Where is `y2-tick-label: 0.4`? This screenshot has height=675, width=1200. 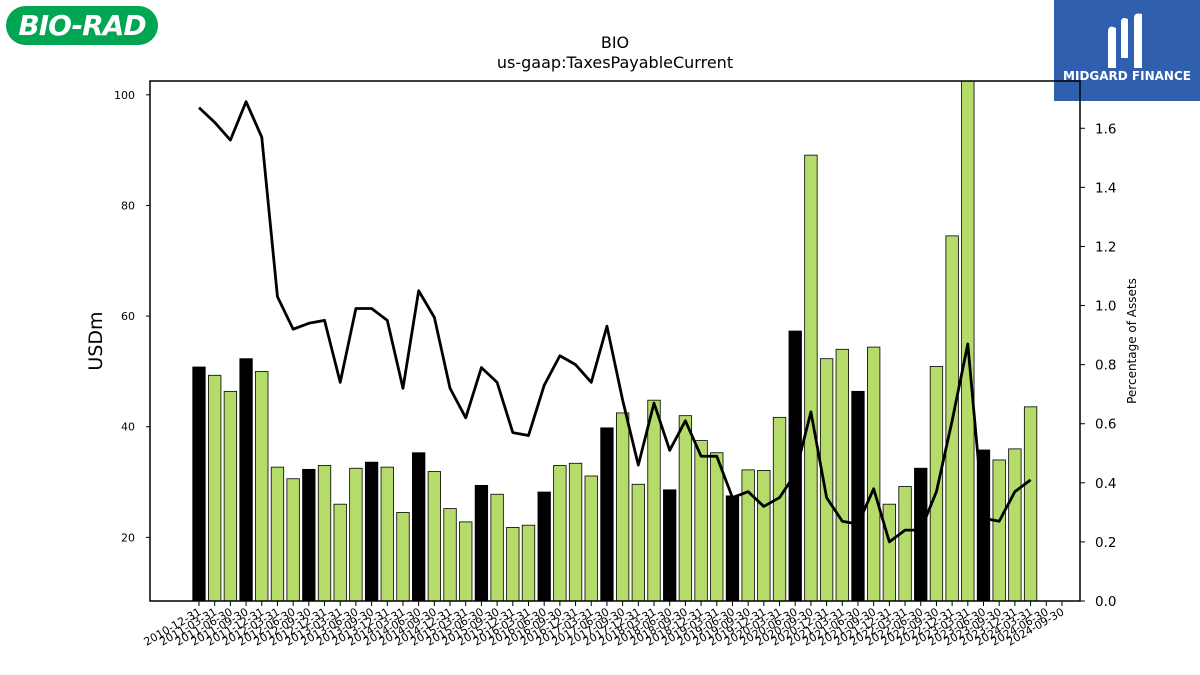 y2-tick-label: 0.4 is located at coordinates (1105, 484).